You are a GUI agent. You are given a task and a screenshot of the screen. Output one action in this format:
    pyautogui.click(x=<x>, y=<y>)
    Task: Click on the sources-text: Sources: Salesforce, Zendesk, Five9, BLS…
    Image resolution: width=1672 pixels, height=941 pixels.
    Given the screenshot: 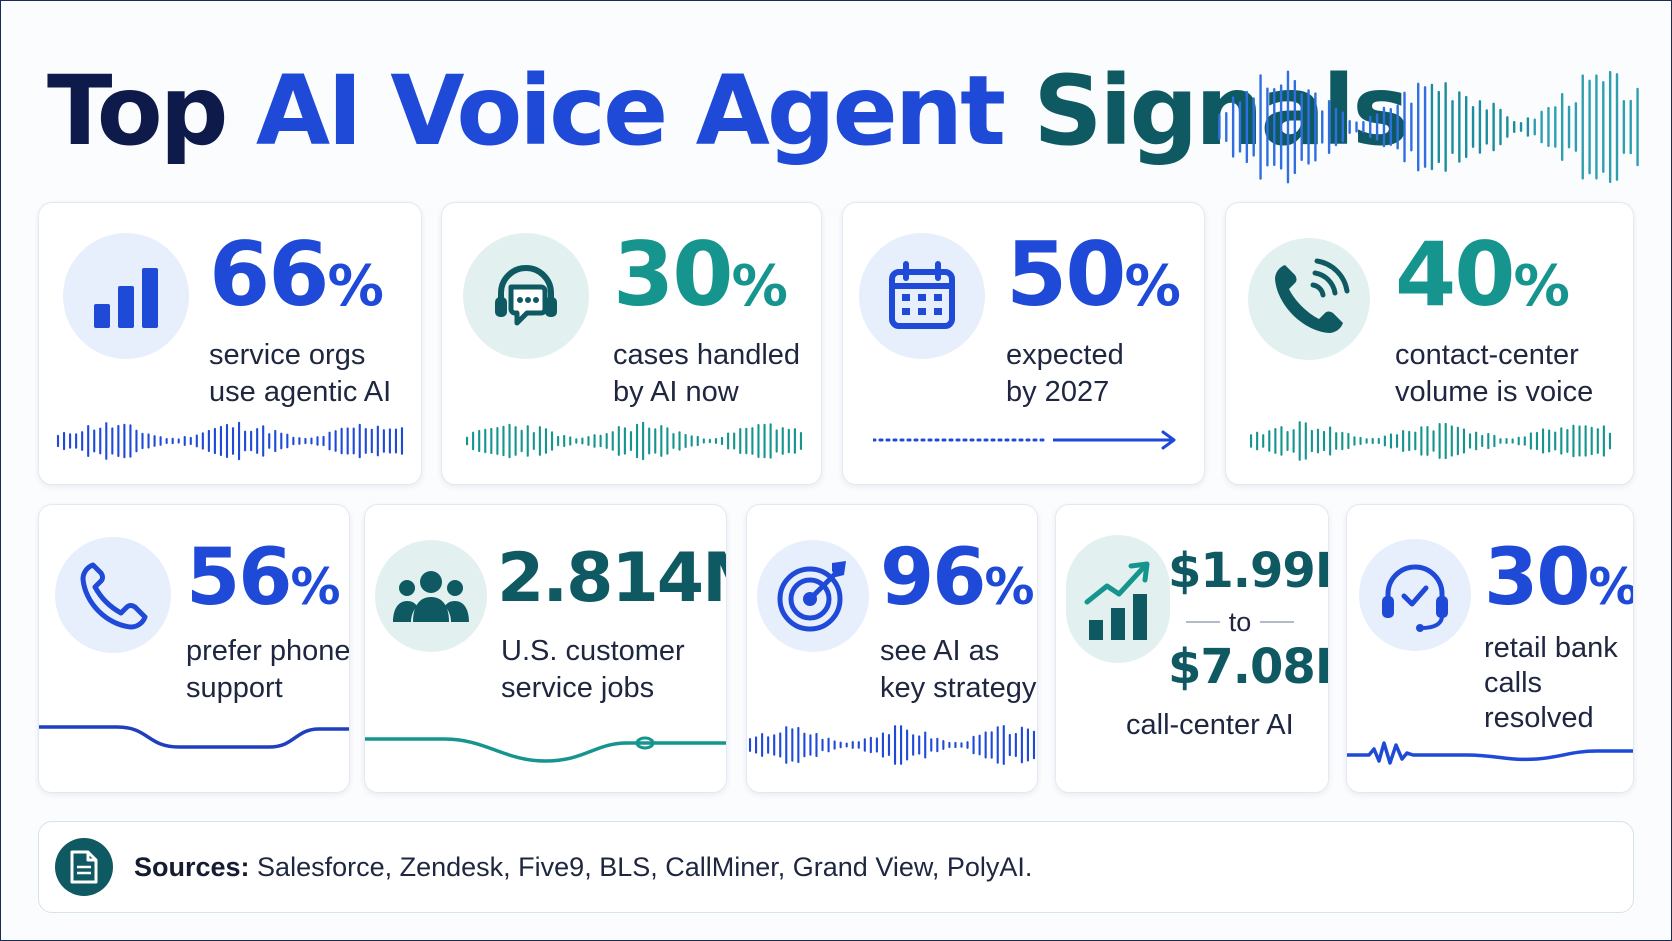 What is the action you would take?
    pyautogui.click(x=583, y=867)
    